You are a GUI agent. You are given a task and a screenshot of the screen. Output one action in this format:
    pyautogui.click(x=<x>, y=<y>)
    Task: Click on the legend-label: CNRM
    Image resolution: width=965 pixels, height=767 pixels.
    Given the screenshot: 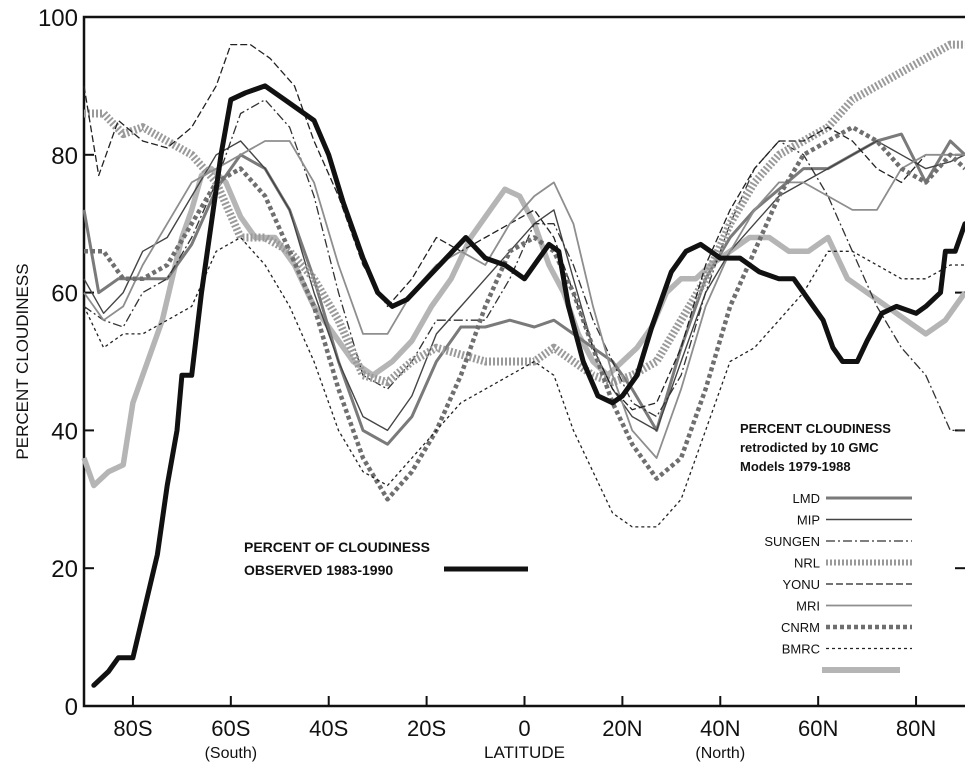 What is the action you would take?
    pyautogui.click(x=800, y=627)
    